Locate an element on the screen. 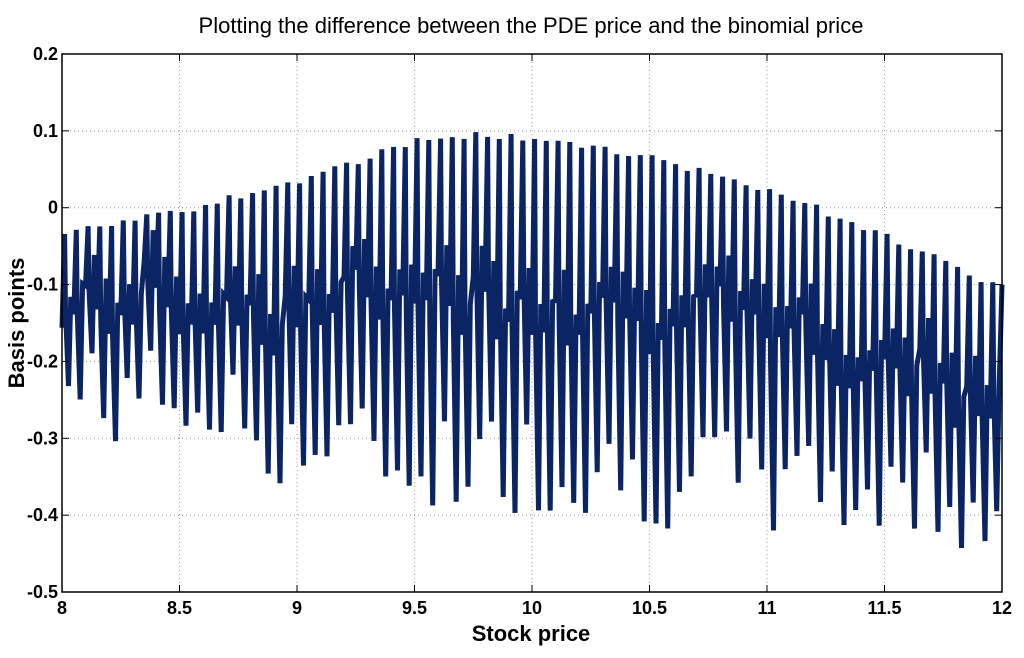  y-tick-label: -0.2 is located at coordinates (42, 361).